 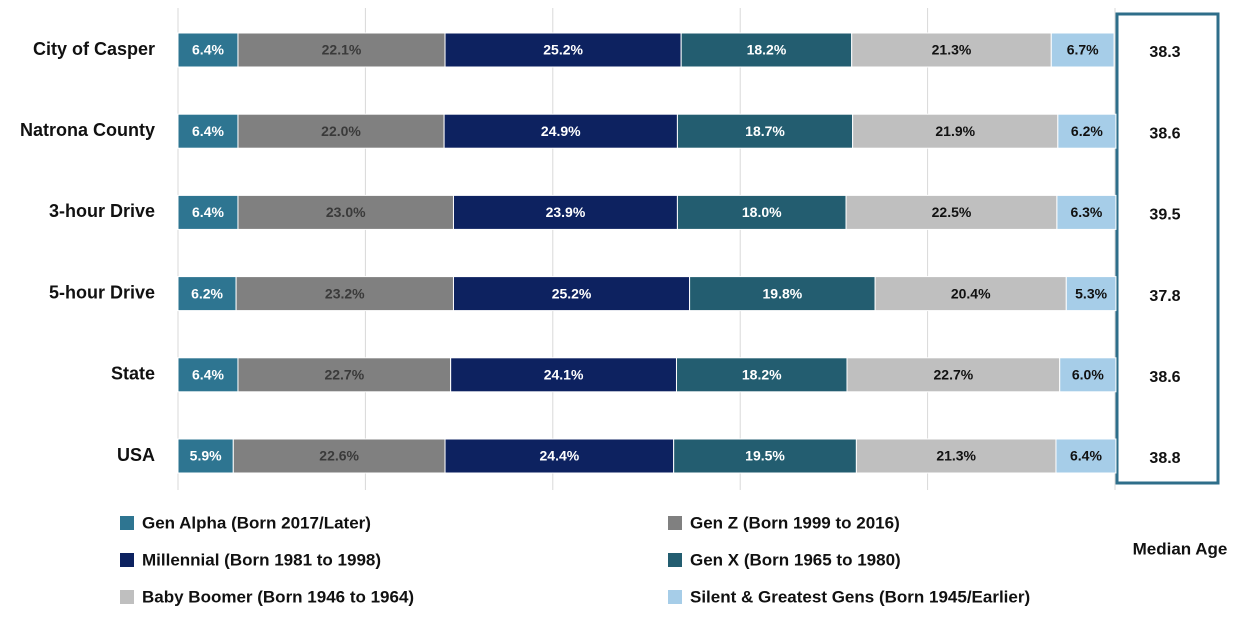 What do you see at coordinates (1164, 52) in the screenshot?
I see `median-age: 38.3` at bounding box center [1164, 52].